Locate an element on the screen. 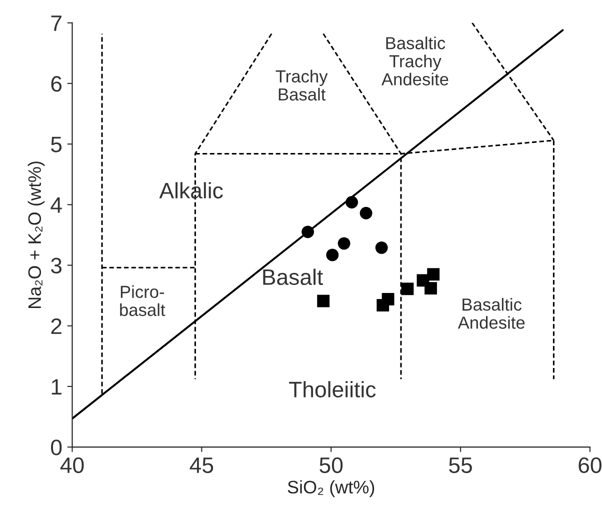 Image resolution: width=602 pixels, height=508 pixels. y-tick-label: 5 is located at coordinates (56, 144).